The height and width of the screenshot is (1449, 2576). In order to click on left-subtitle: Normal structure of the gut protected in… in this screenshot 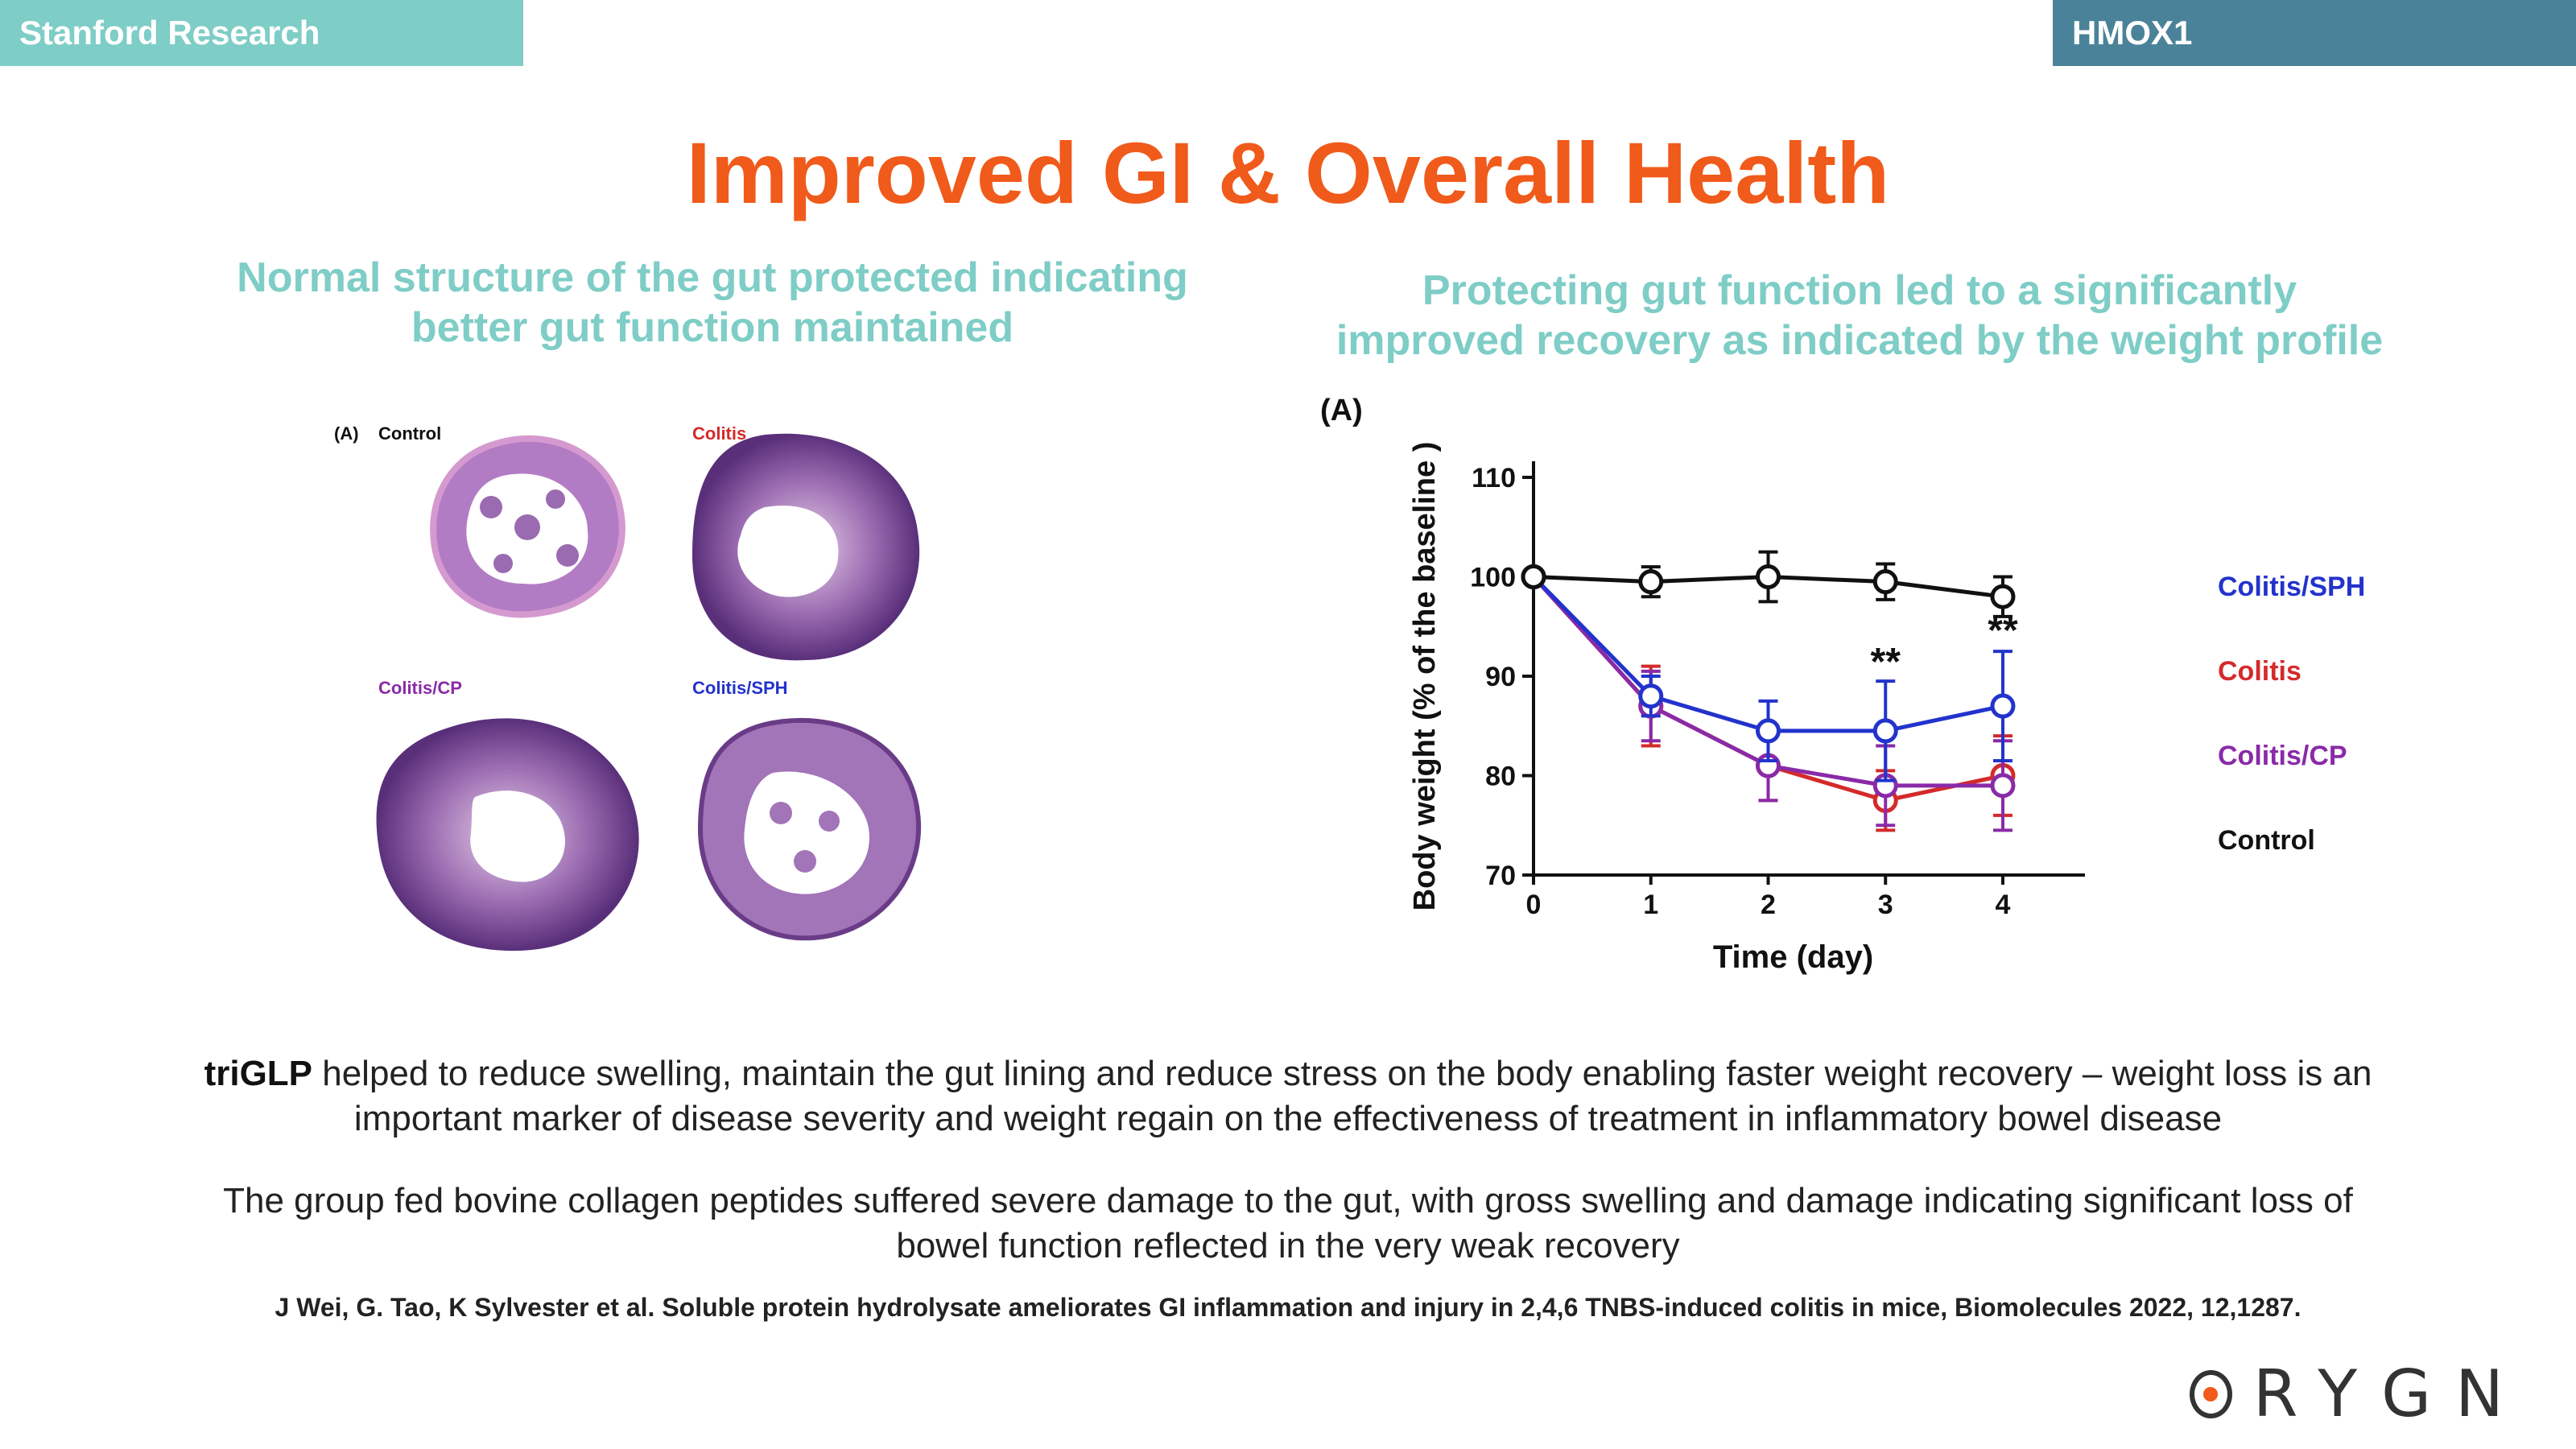, I will do `click(712, 303)`.